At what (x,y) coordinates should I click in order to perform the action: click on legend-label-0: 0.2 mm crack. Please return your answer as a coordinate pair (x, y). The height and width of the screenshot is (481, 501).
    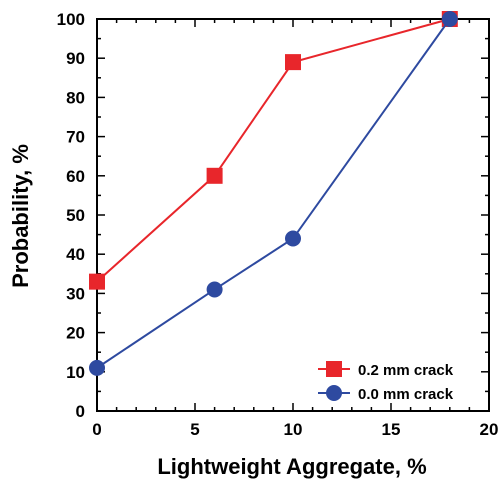
    Looking at the image, I should click on (406, 370).